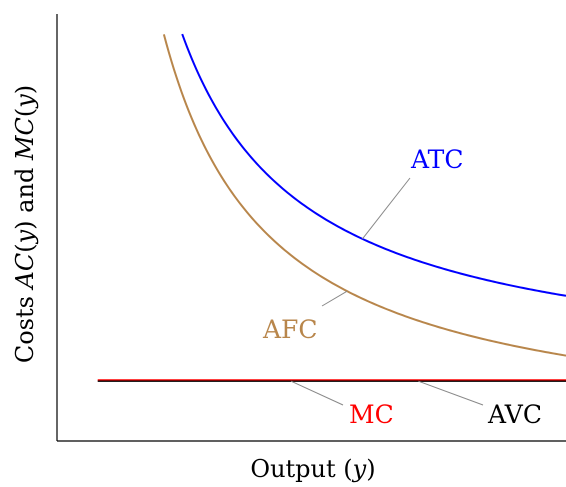 Image resolution: width=566 pixels, height=487 pixels. Describe the element at coordinates (317, 393) in the screenshot. I see `mc-leader-line` at that location.